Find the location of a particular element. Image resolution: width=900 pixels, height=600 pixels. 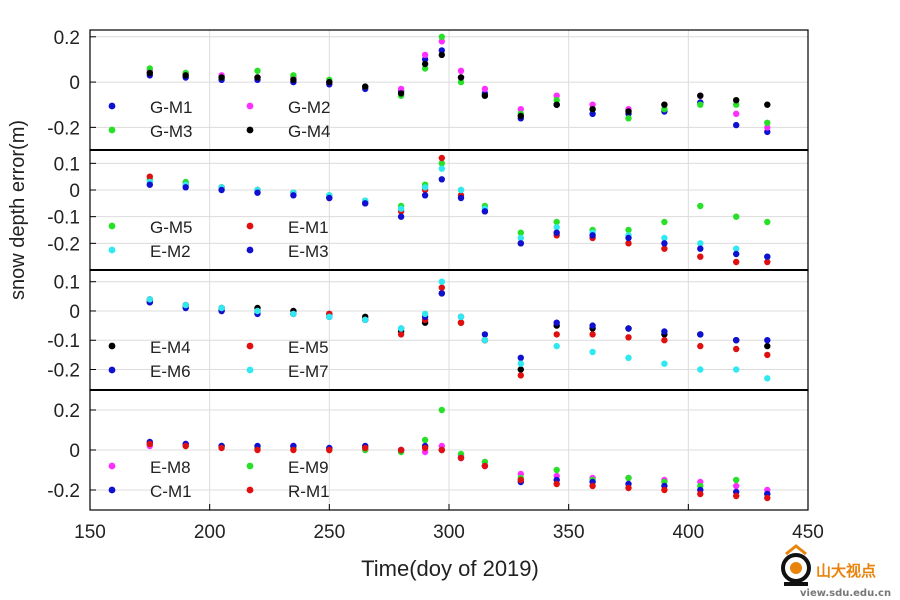

x-tick-label: 200 is located at coordinates (210, 532).